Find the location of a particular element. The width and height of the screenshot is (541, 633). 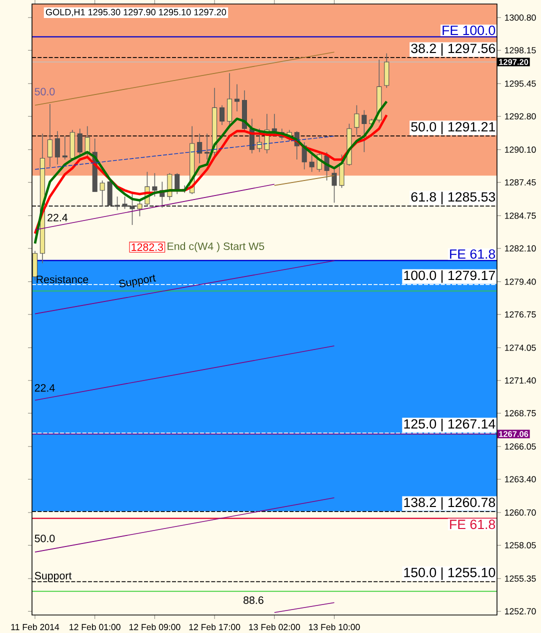

y-tick-label: 1260.70 is located at coordinates (520, 512).